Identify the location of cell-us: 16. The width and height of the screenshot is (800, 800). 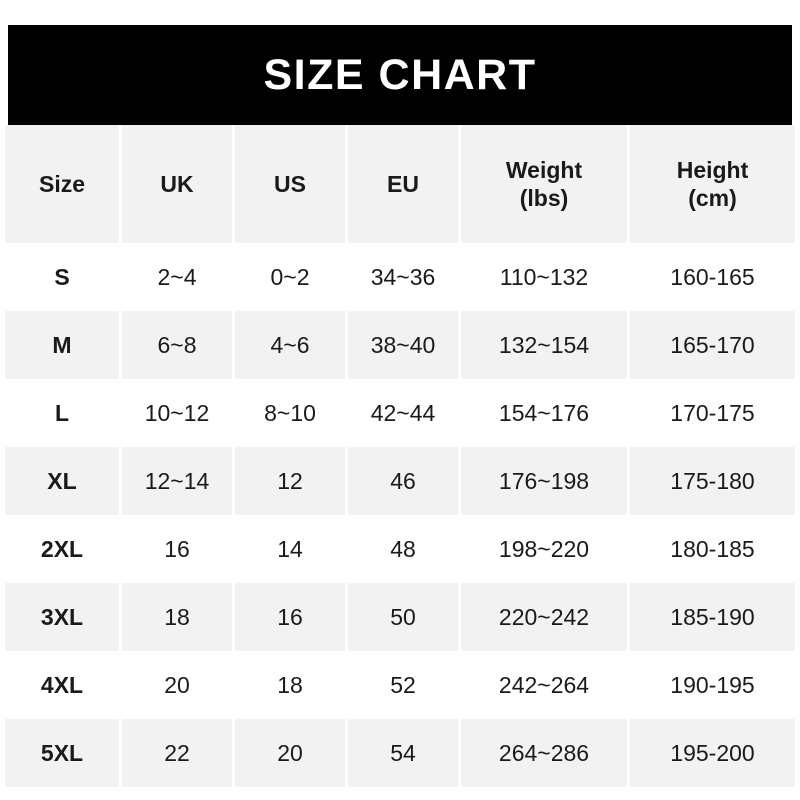
(291, 617).